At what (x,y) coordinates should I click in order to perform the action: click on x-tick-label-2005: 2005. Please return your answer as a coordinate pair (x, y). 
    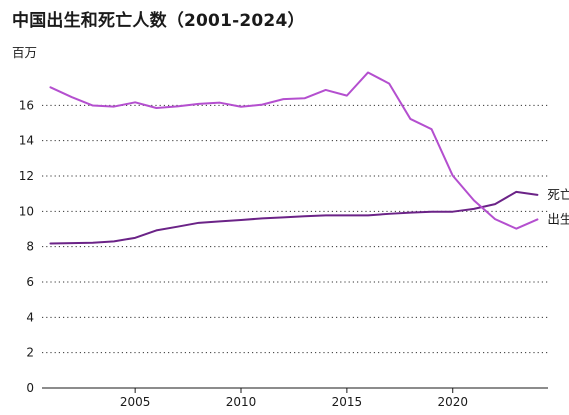
    Looking at the image, I should click on (135, 402).